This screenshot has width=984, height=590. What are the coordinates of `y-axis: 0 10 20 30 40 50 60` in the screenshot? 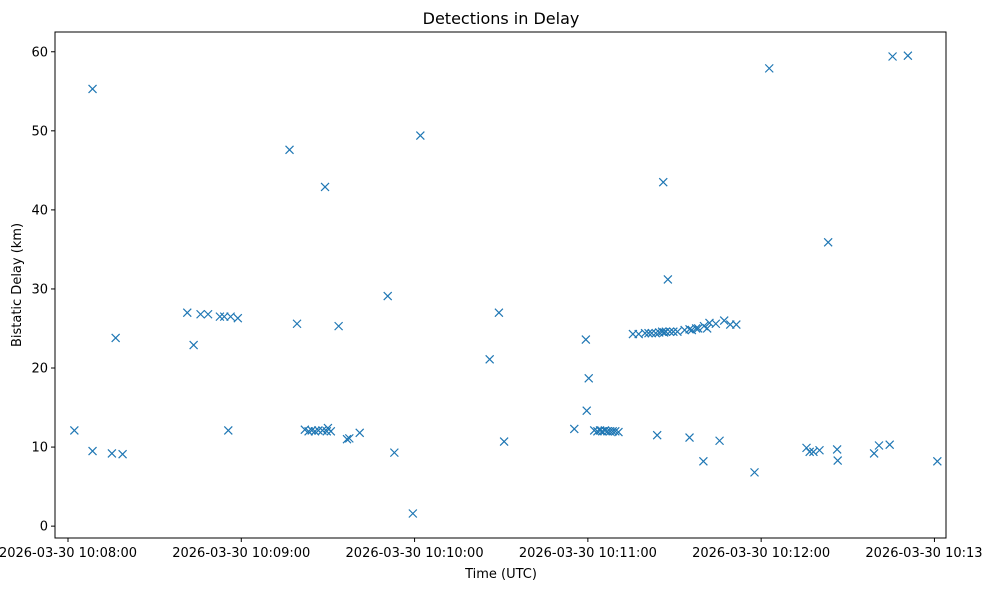 It's located at (43, 290).